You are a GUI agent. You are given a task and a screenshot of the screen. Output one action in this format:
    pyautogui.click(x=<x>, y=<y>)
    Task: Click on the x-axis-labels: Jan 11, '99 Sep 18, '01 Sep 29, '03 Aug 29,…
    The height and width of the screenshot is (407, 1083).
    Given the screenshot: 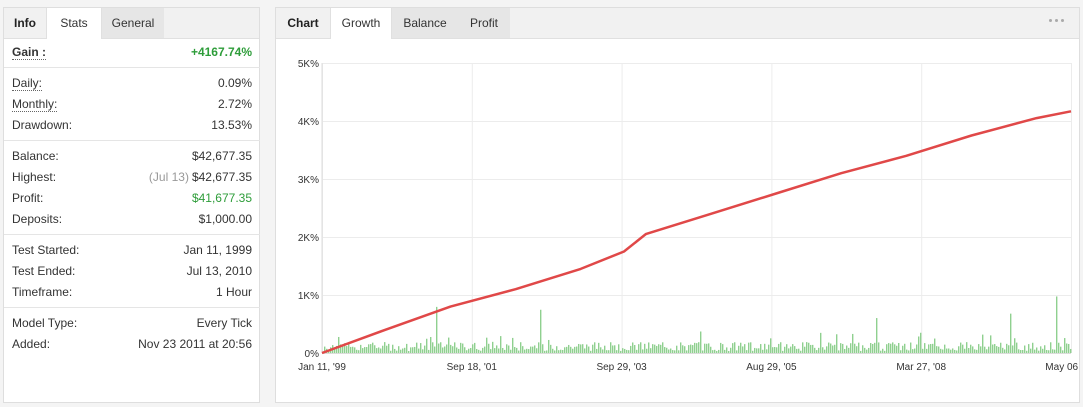 What is the action you would take?
    pyautogui.click(x=688, y=367)
    